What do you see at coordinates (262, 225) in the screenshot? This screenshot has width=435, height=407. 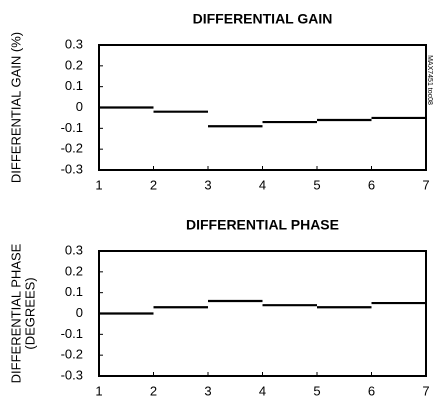 I see `chart-title: DIFFERENTIAL PHASE` at bounding box center [262, 225].